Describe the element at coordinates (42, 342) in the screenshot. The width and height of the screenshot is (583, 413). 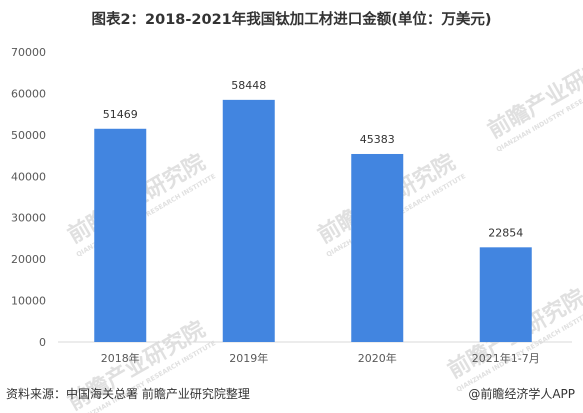
I see `y-tick-label: 0` at that location.